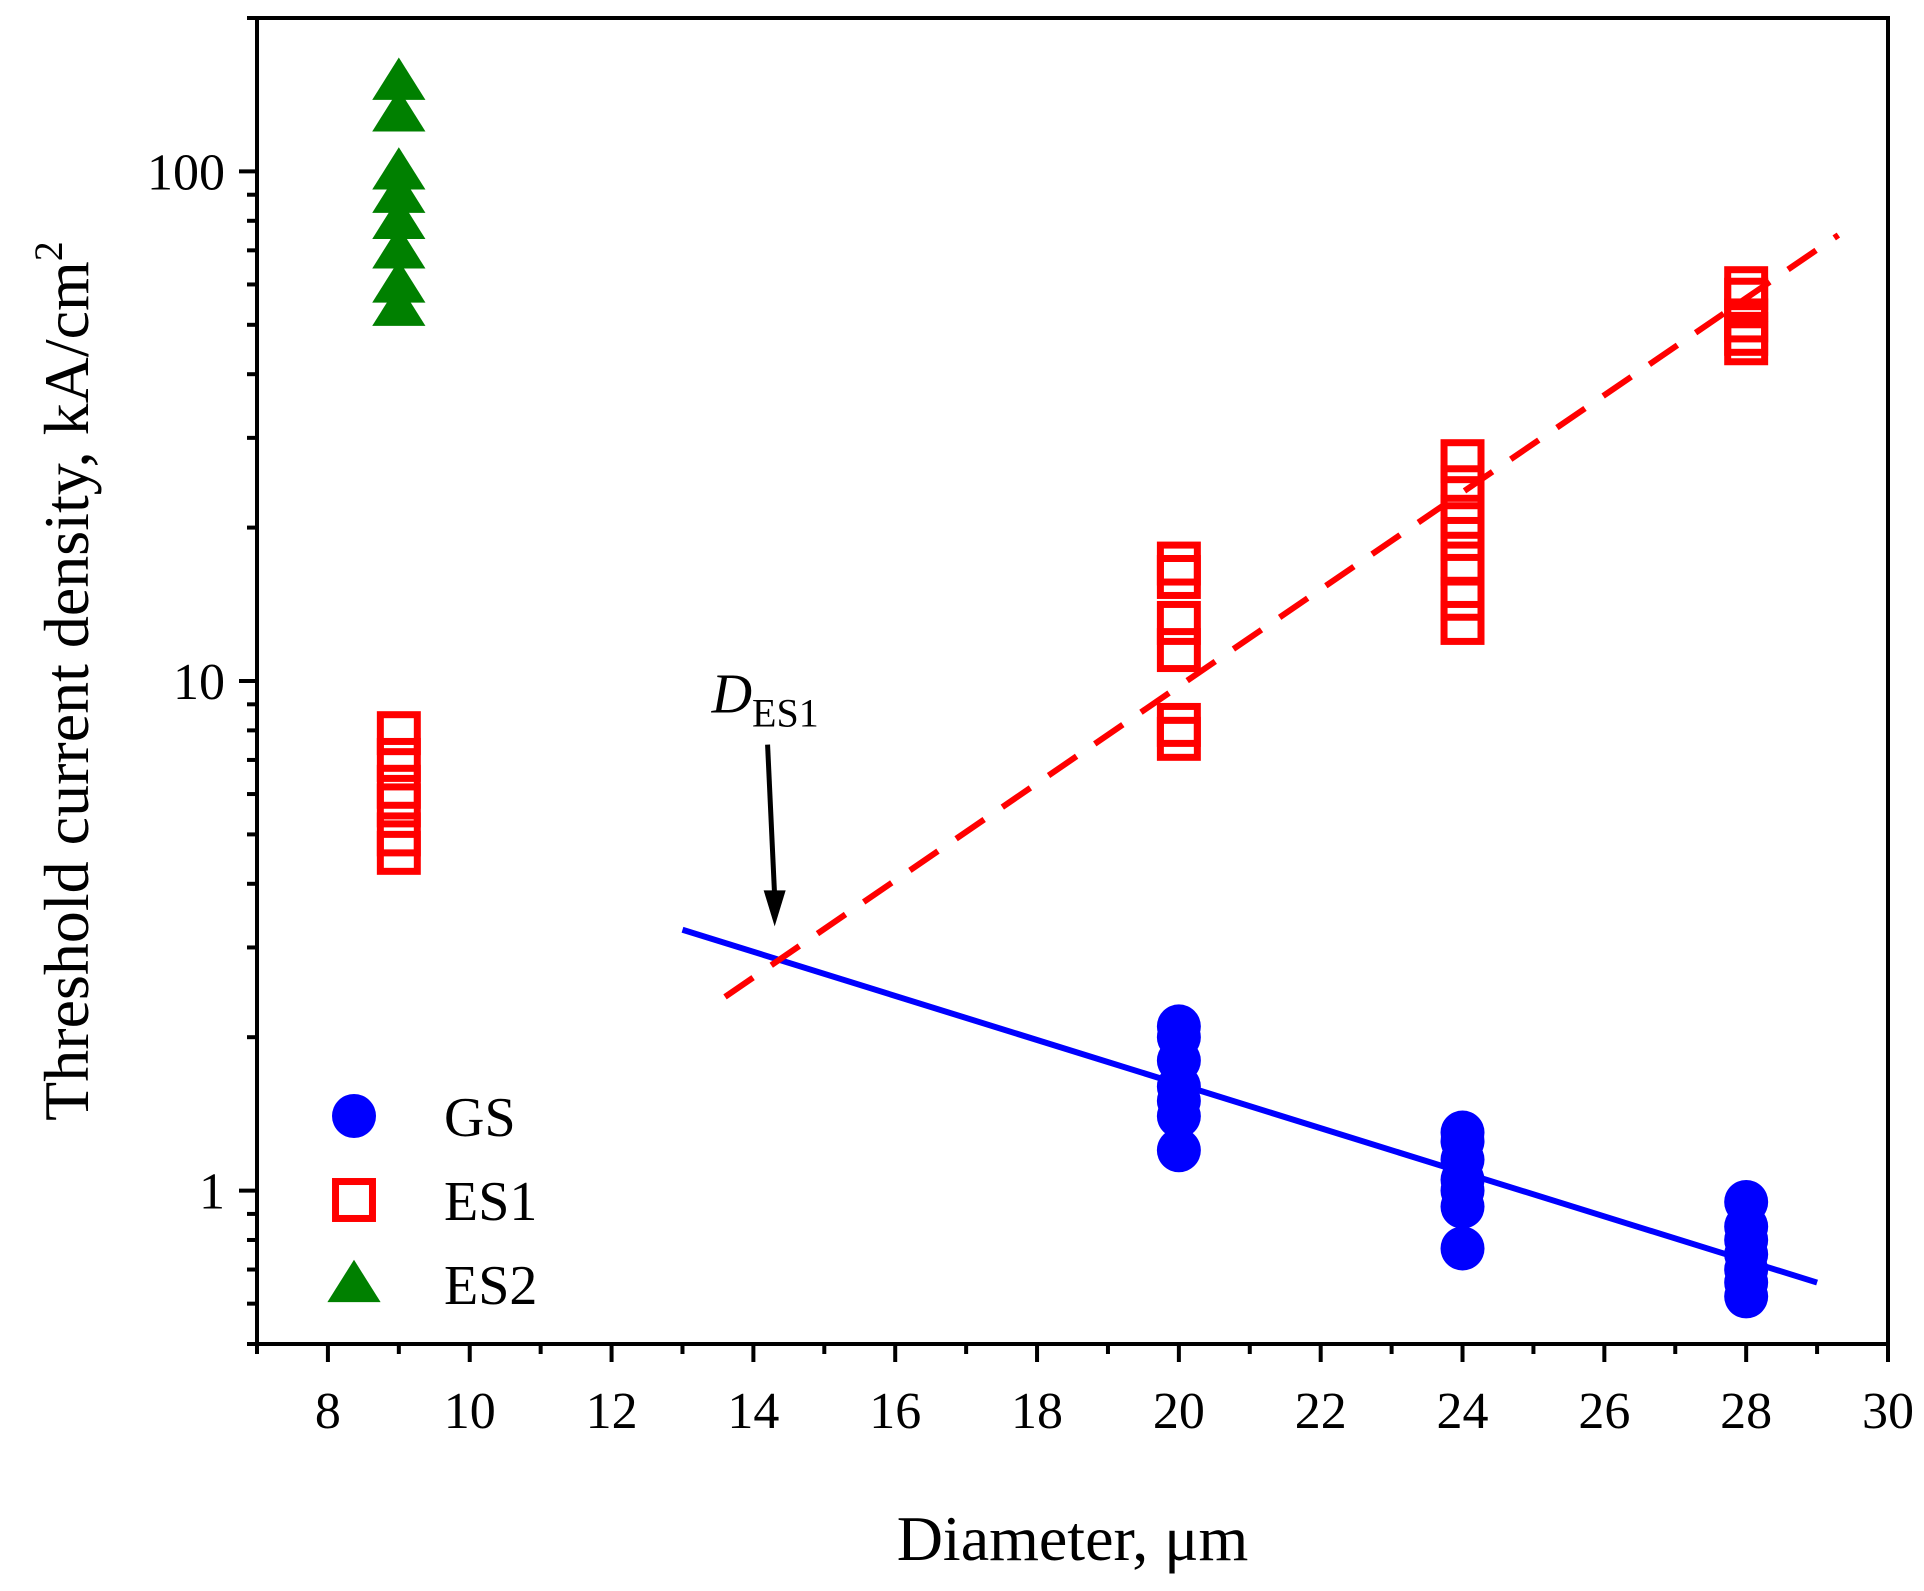  I want to click on y-axis-title: Threshold current density, kA/cm2, so click(64, 681).